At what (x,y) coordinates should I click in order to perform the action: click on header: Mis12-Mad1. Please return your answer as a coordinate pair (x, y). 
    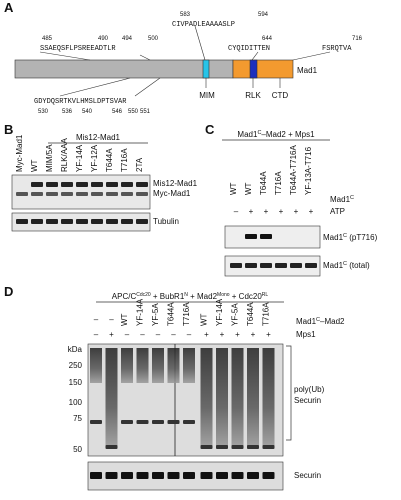
    Looking at the image, I should click on (98, 137).